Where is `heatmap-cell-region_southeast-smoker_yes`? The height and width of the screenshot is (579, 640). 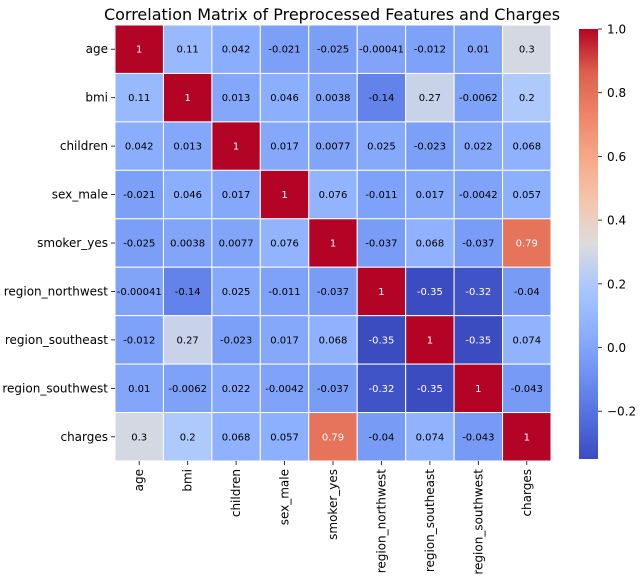 heatmap-cell-region_southeast-smoker_yes is located at coordinates (333, 340).